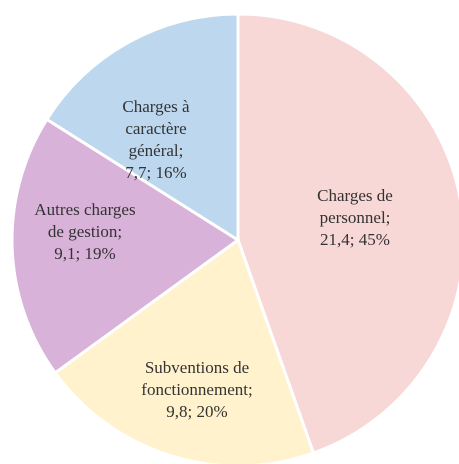 The width and height of the screenshot is (459, 464). I want to click on label-text: Charges à caractère général; 7,7; 16%, so click(156, 140).